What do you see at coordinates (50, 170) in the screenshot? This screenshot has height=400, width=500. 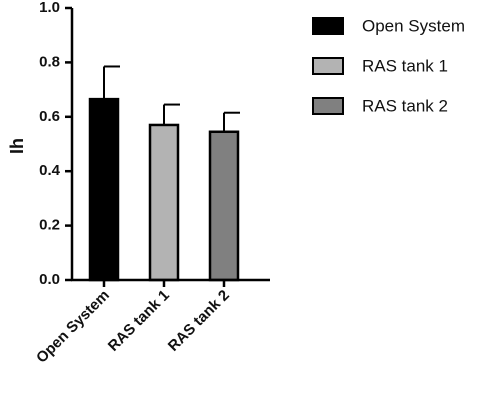 I see `y-tick-label: 0.4` at bounding box center [50, 170].